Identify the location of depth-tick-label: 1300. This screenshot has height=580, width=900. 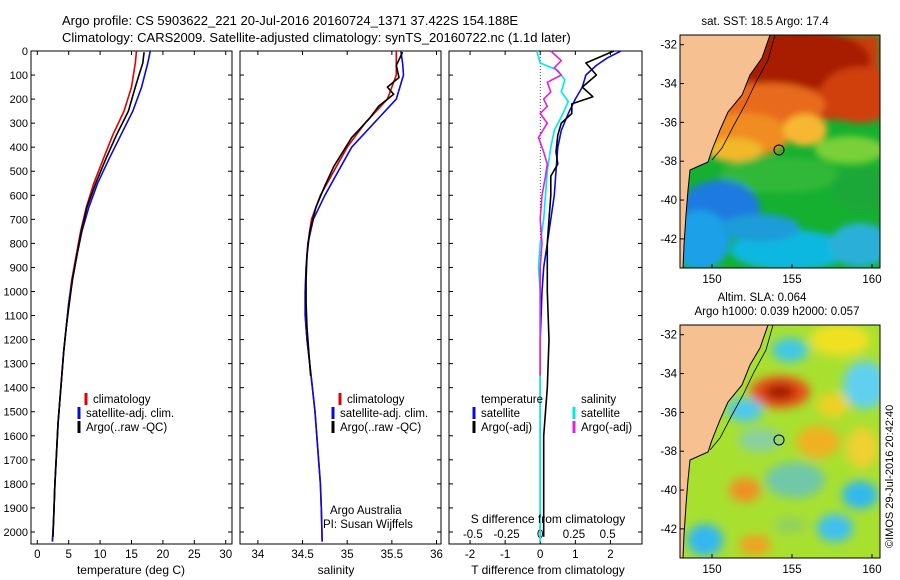
(16, 365).